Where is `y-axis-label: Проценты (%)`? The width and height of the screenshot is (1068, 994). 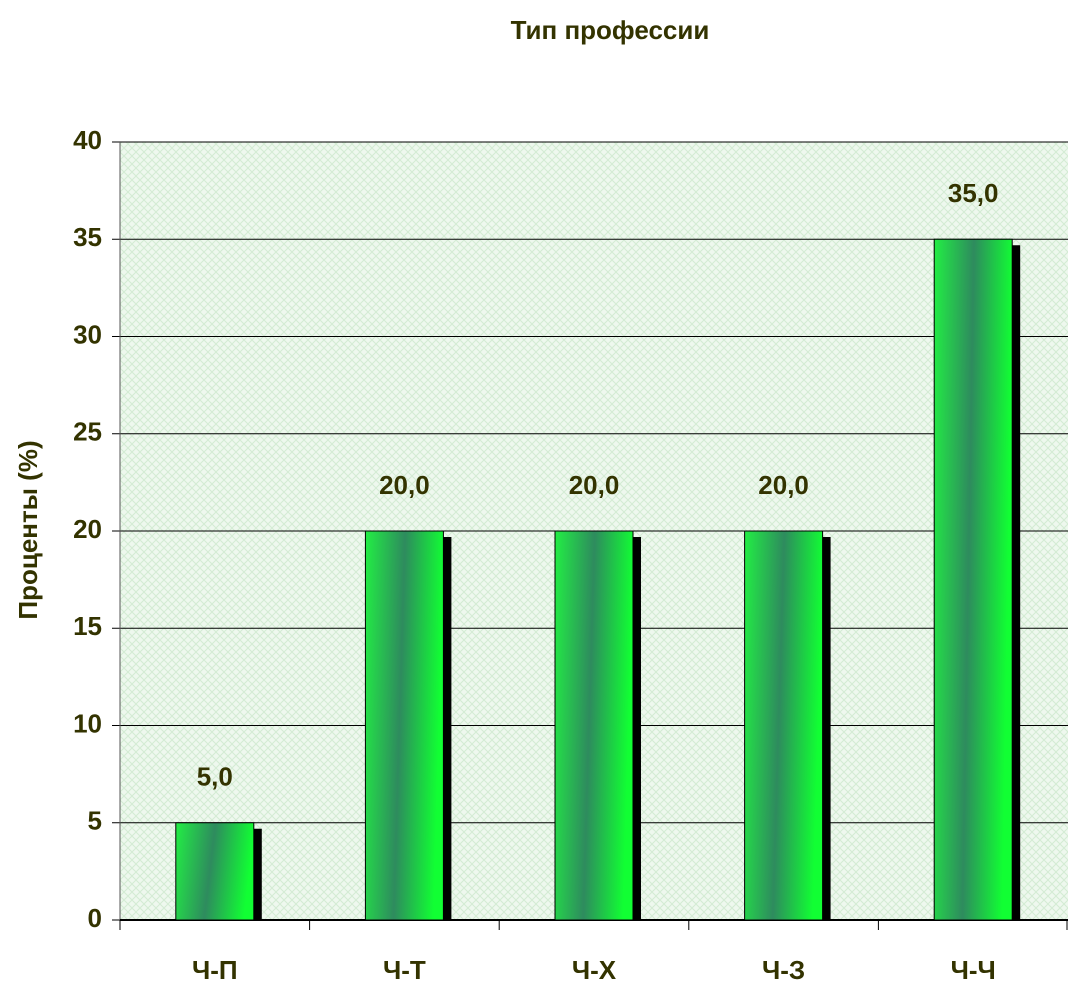 y-axis-label: Проценты (%) is located at coordinates (28, 529).